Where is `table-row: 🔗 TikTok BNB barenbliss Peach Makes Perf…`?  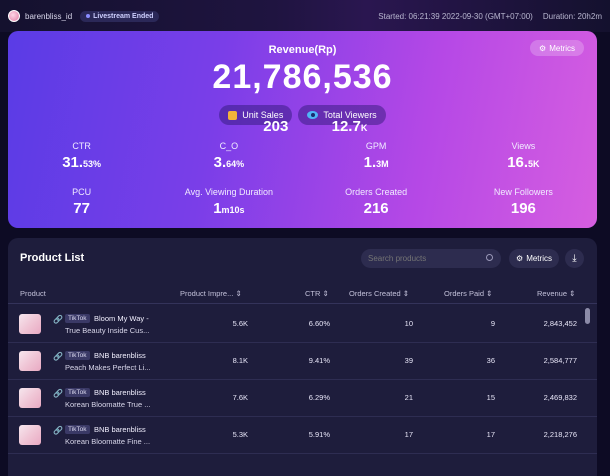 table-row: 🔗 TikTok BNB barenbliss Peach Makes Perf… is located at coordinates (302, 361).